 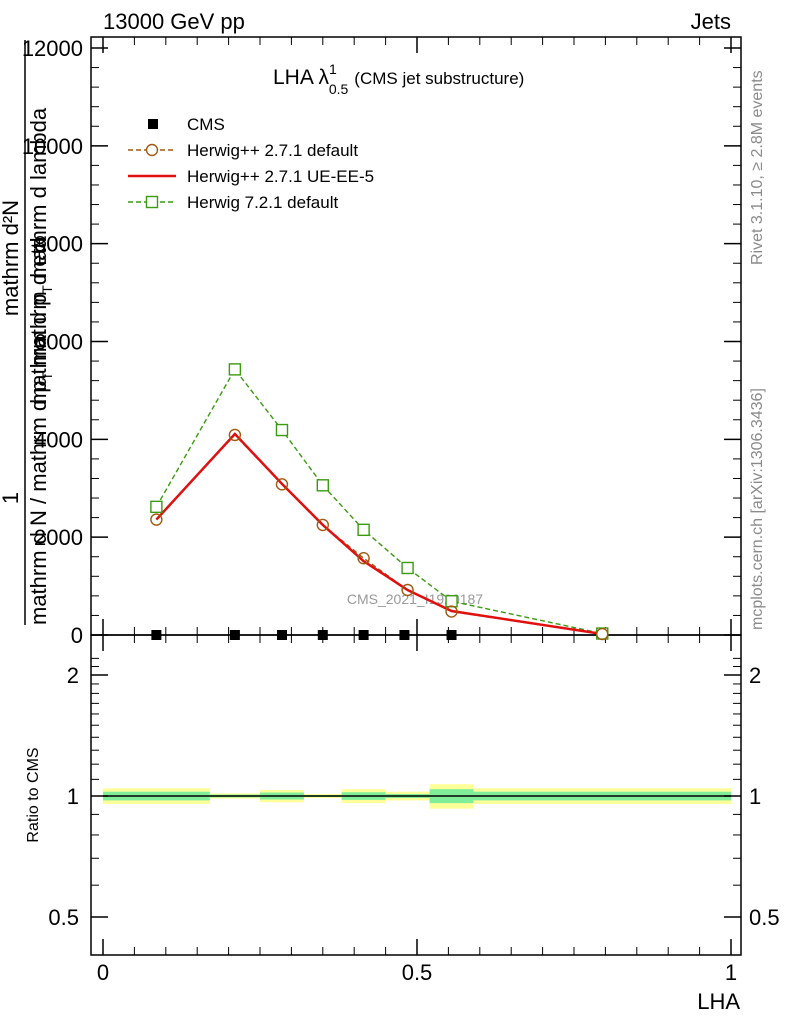 What do you see at coordinates (339, 89) in the screenshot?
I see `plot-title-sub: 0.5` at bounding box center [339, 89].